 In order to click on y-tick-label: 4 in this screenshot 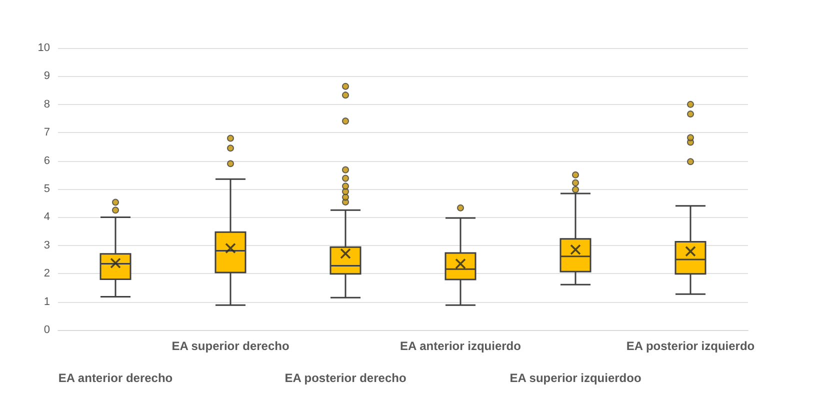, I will do `click(47, 217)`.